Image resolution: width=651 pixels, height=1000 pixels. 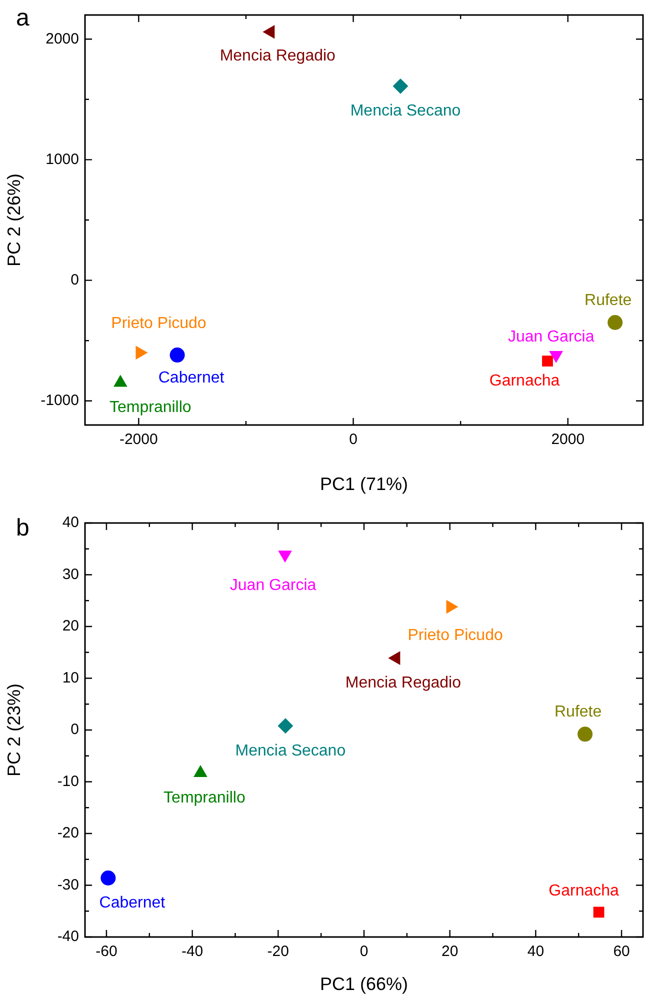 What do you see at coordinates (68, 781) in the screenshot?
I see `y-tick-label: -10` at bounding box center [68, 781].